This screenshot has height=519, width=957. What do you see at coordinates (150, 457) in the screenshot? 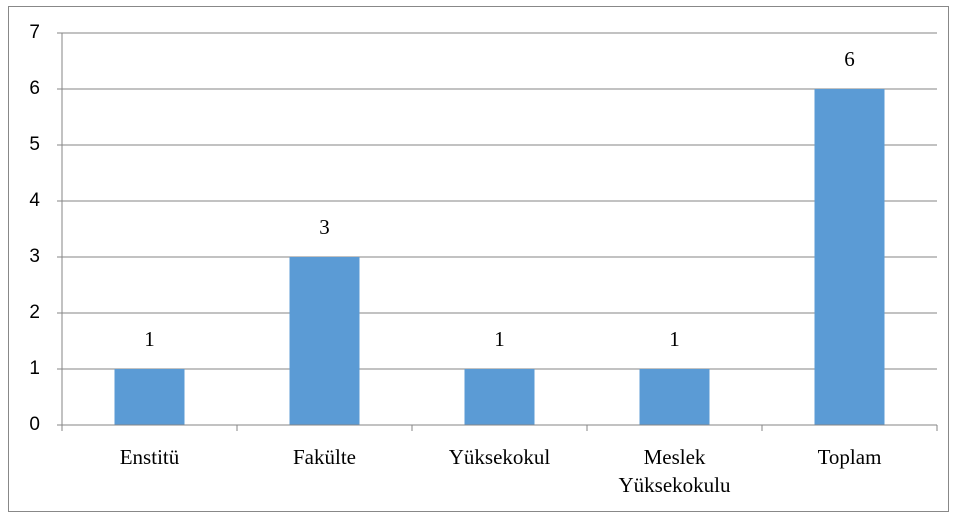
I see `x-tick-label: Enstitü` at bounding box center [150, 457].